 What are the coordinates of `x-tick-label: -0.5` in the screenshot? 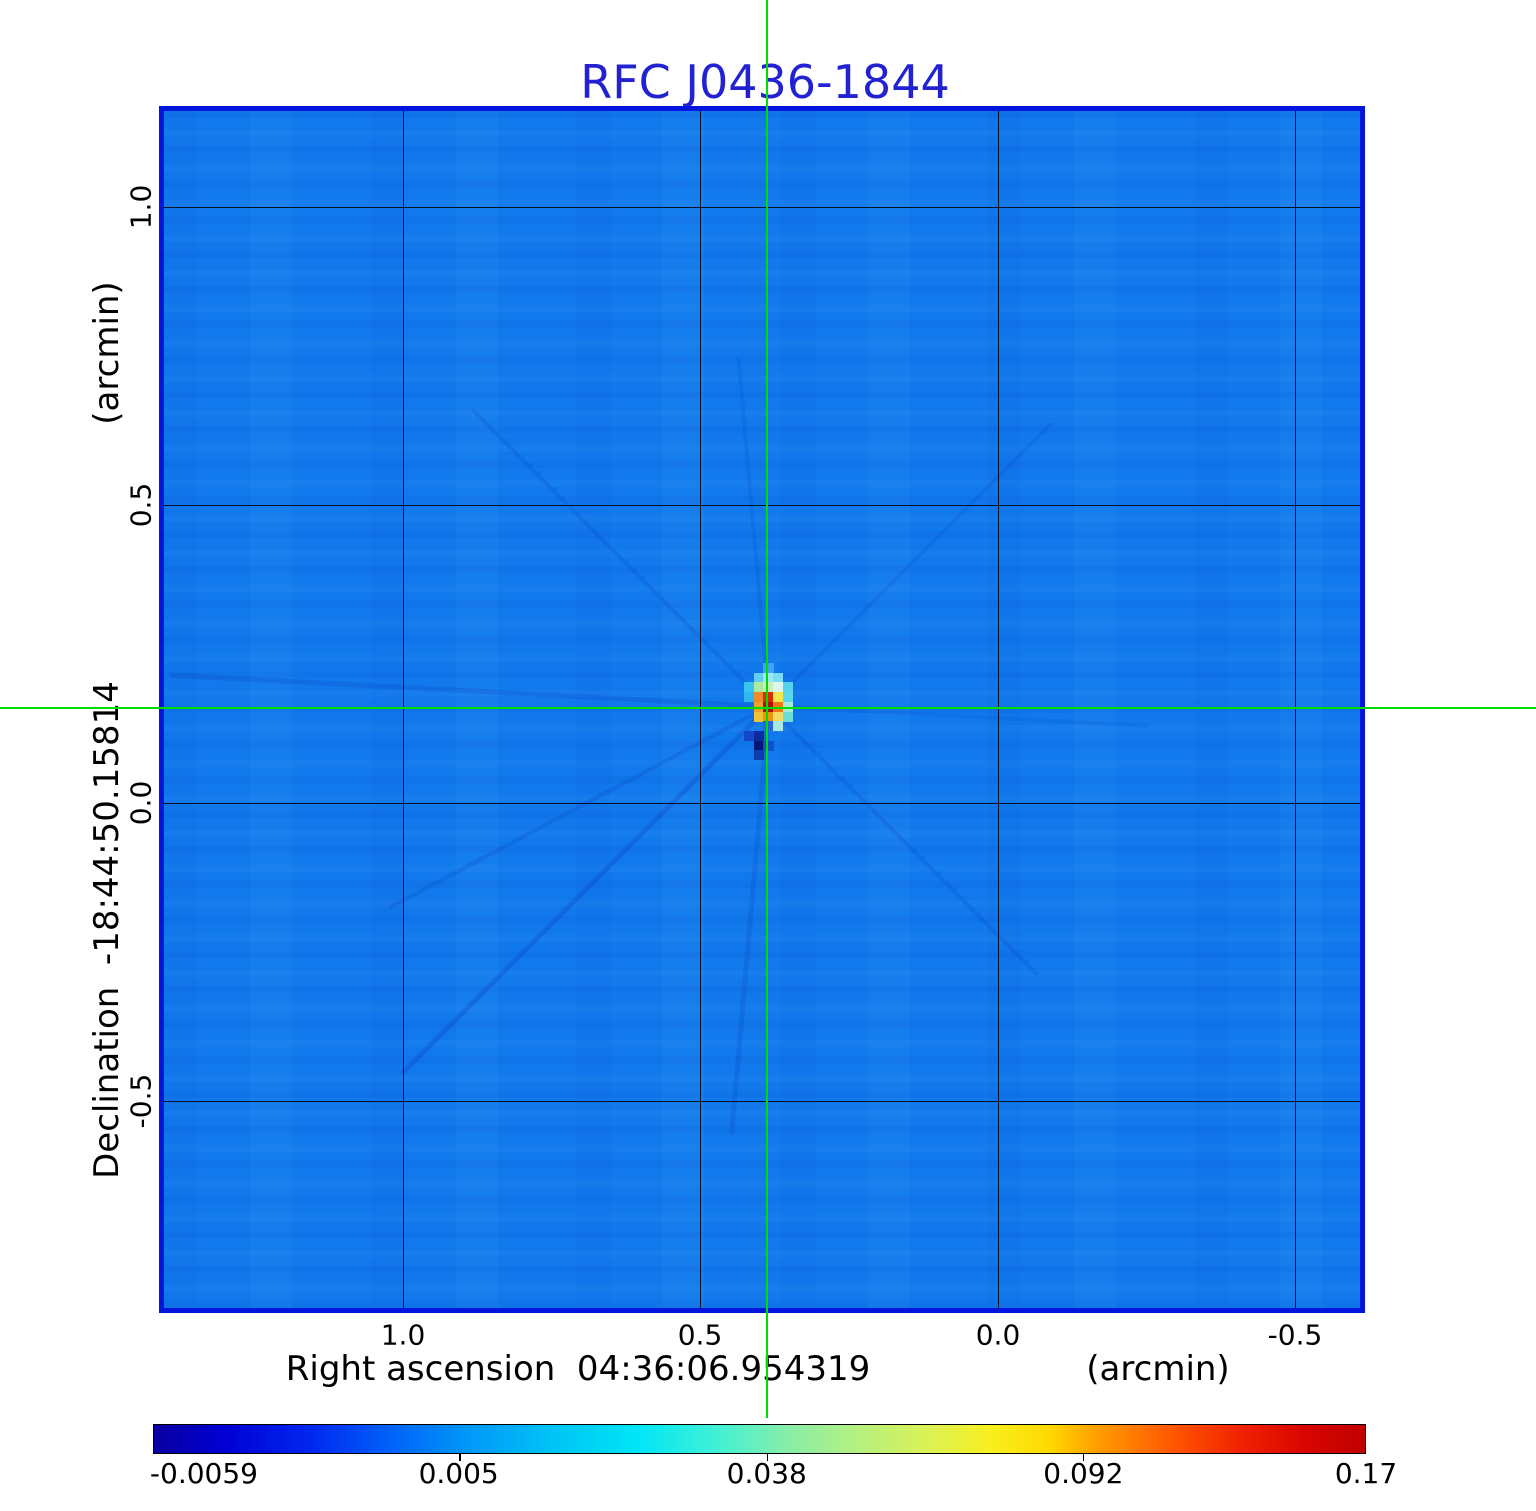 It's located at (1295, 1335).